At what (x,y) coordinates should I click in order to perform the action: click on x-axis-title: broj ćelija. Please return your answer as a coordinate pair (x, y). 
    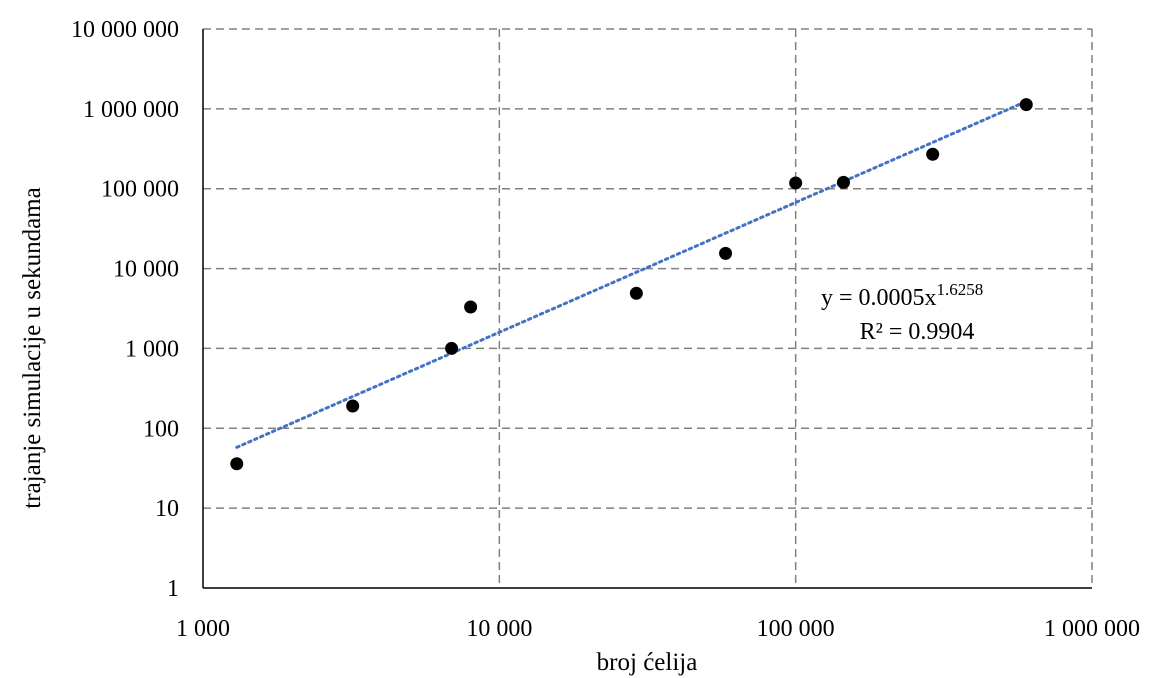
    Looking at the image, I should click on (647, 662).